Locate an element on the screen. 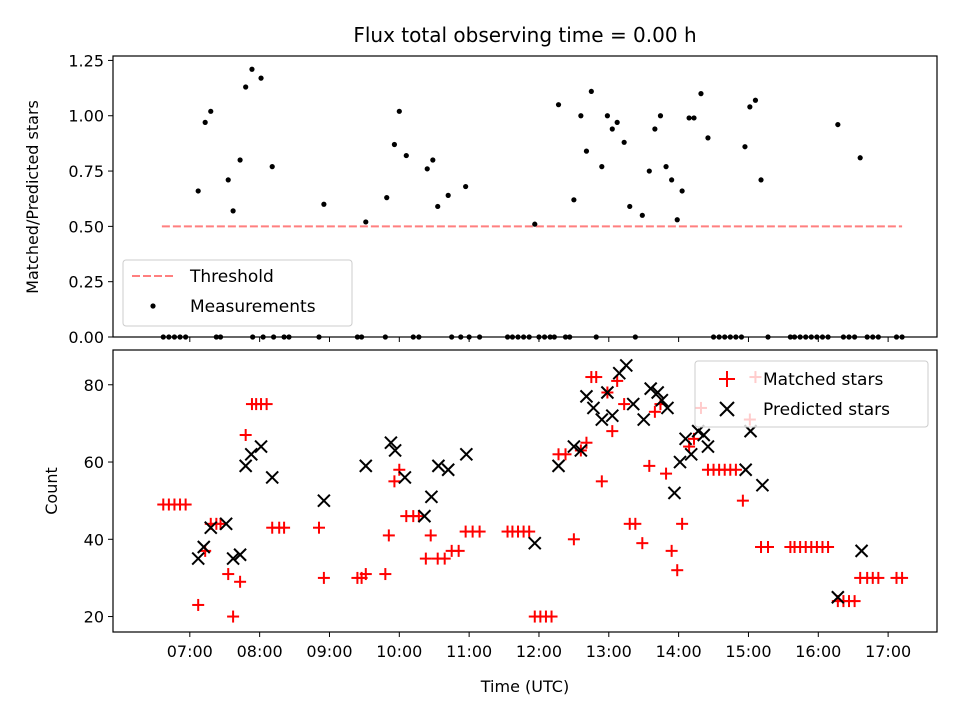 This screenshot has height=720, width=960. legend-predicted-swatch is located at coordinates (727, 409).